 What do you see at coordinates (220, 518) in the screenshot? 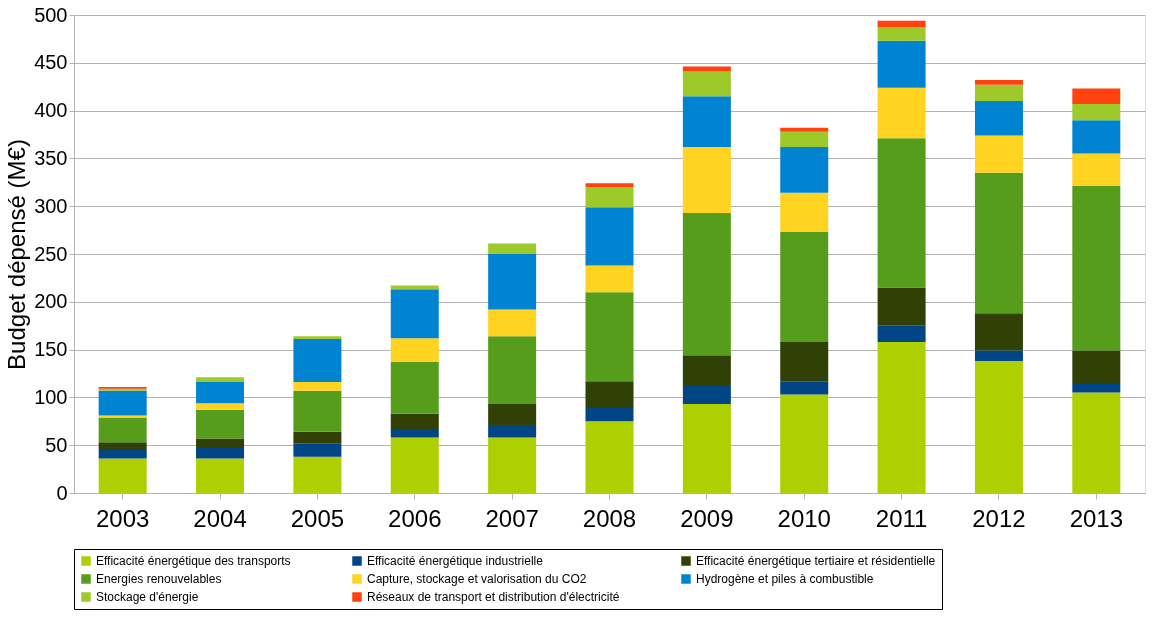
I see `x-tick-label: 2004` at bounding box center [220, 518].